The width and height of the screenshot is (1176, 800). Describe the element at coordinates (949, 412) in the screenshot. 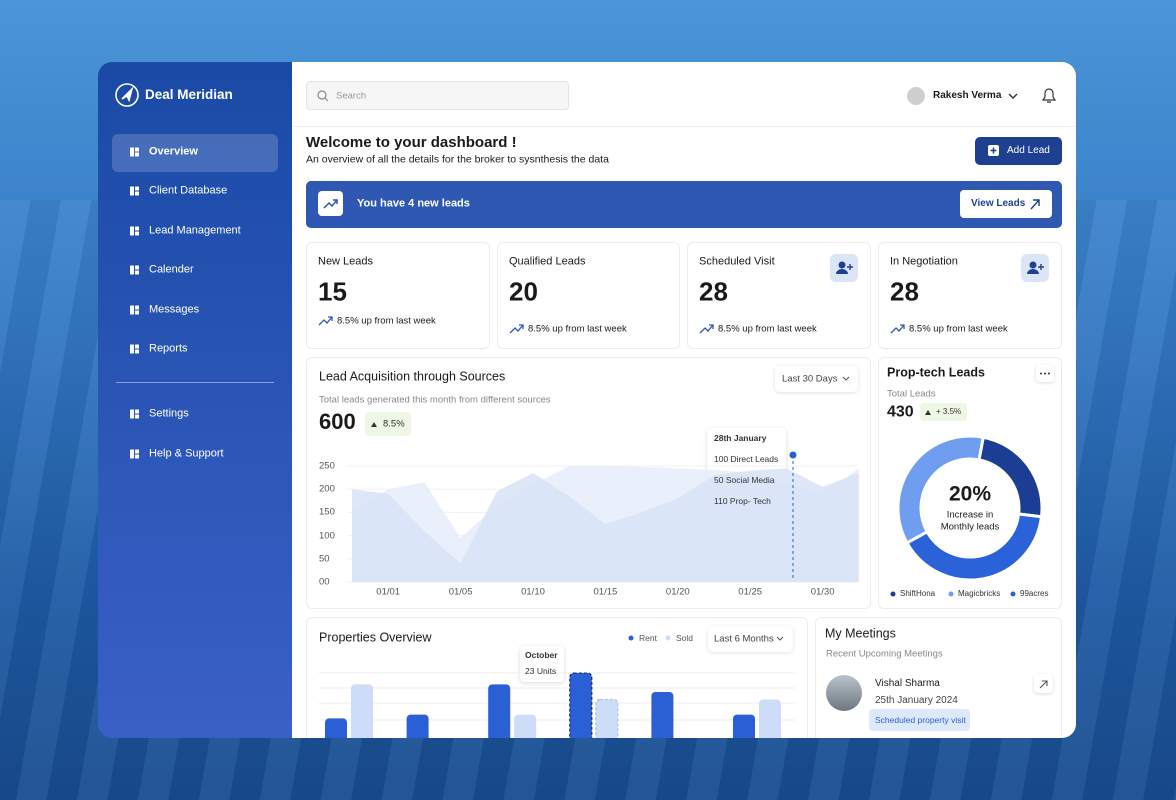

I see `badge-text: + 3.5%` at that location.